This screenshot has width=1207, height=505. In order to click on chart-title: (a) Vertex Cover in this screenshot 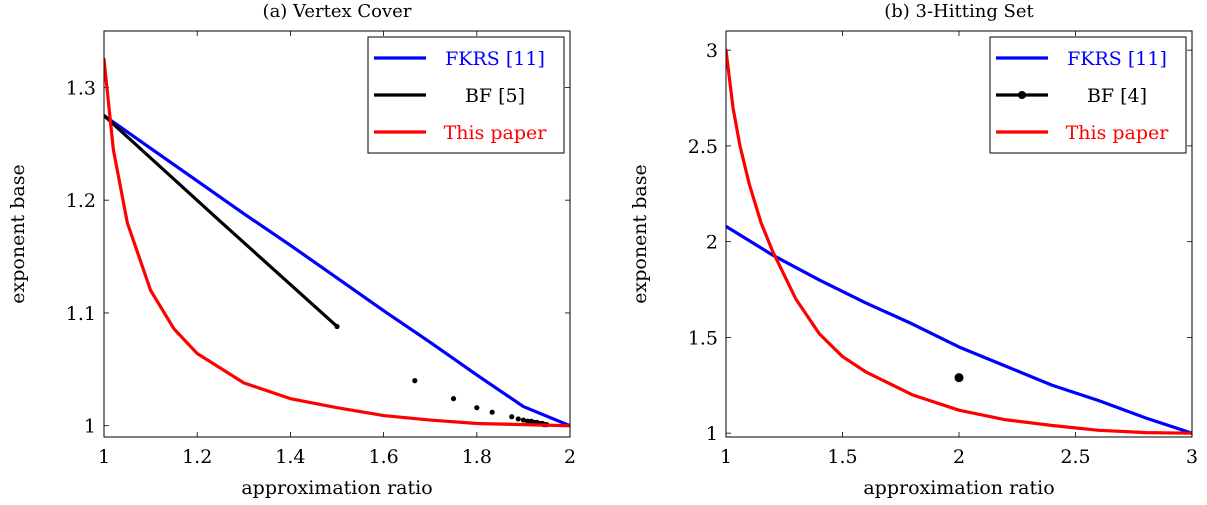, I will do `click(337, 11)`.